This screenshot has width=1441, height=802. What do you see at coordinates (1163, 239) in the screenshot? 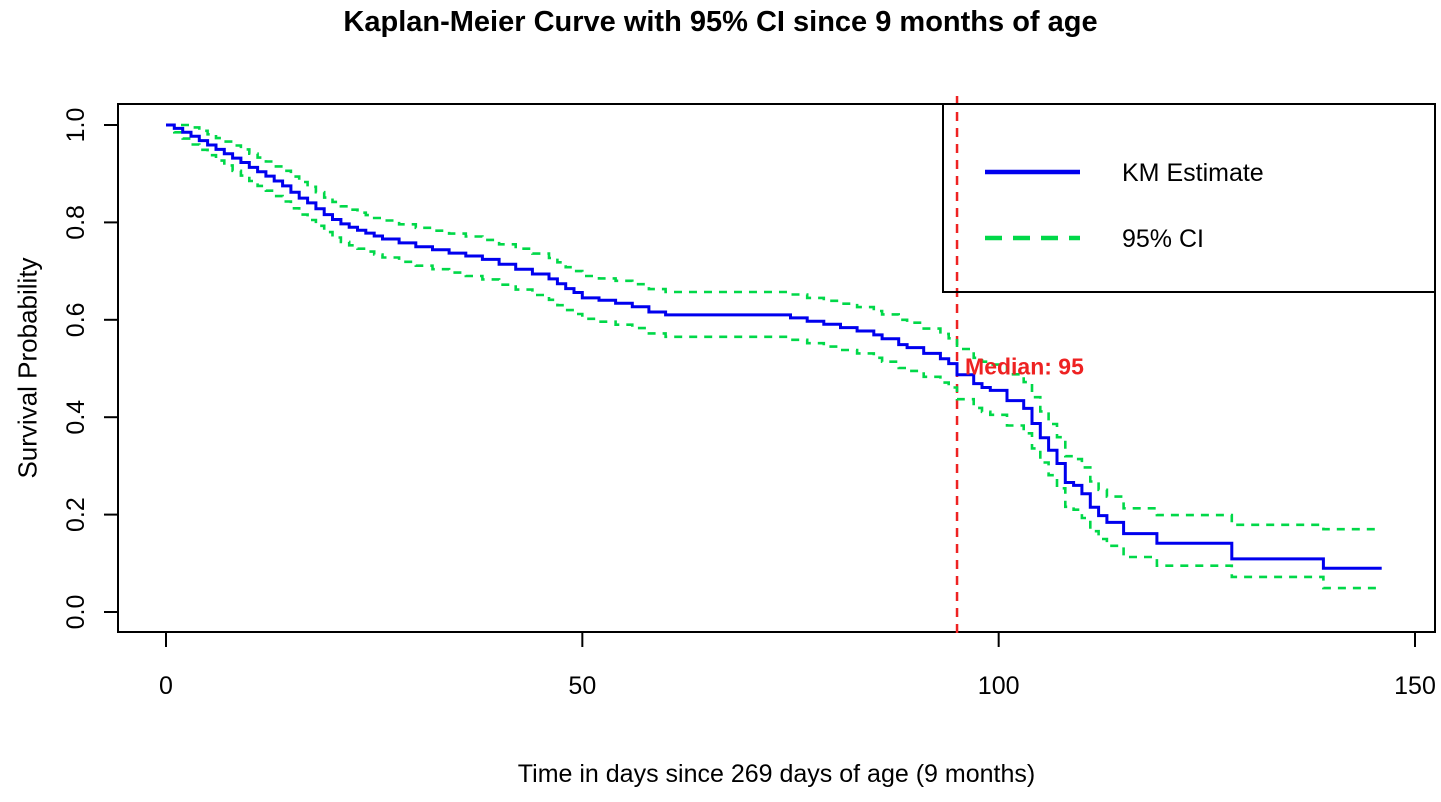
I see `legend-ci-label: 95% CI` at bounding box center [1163, 239].